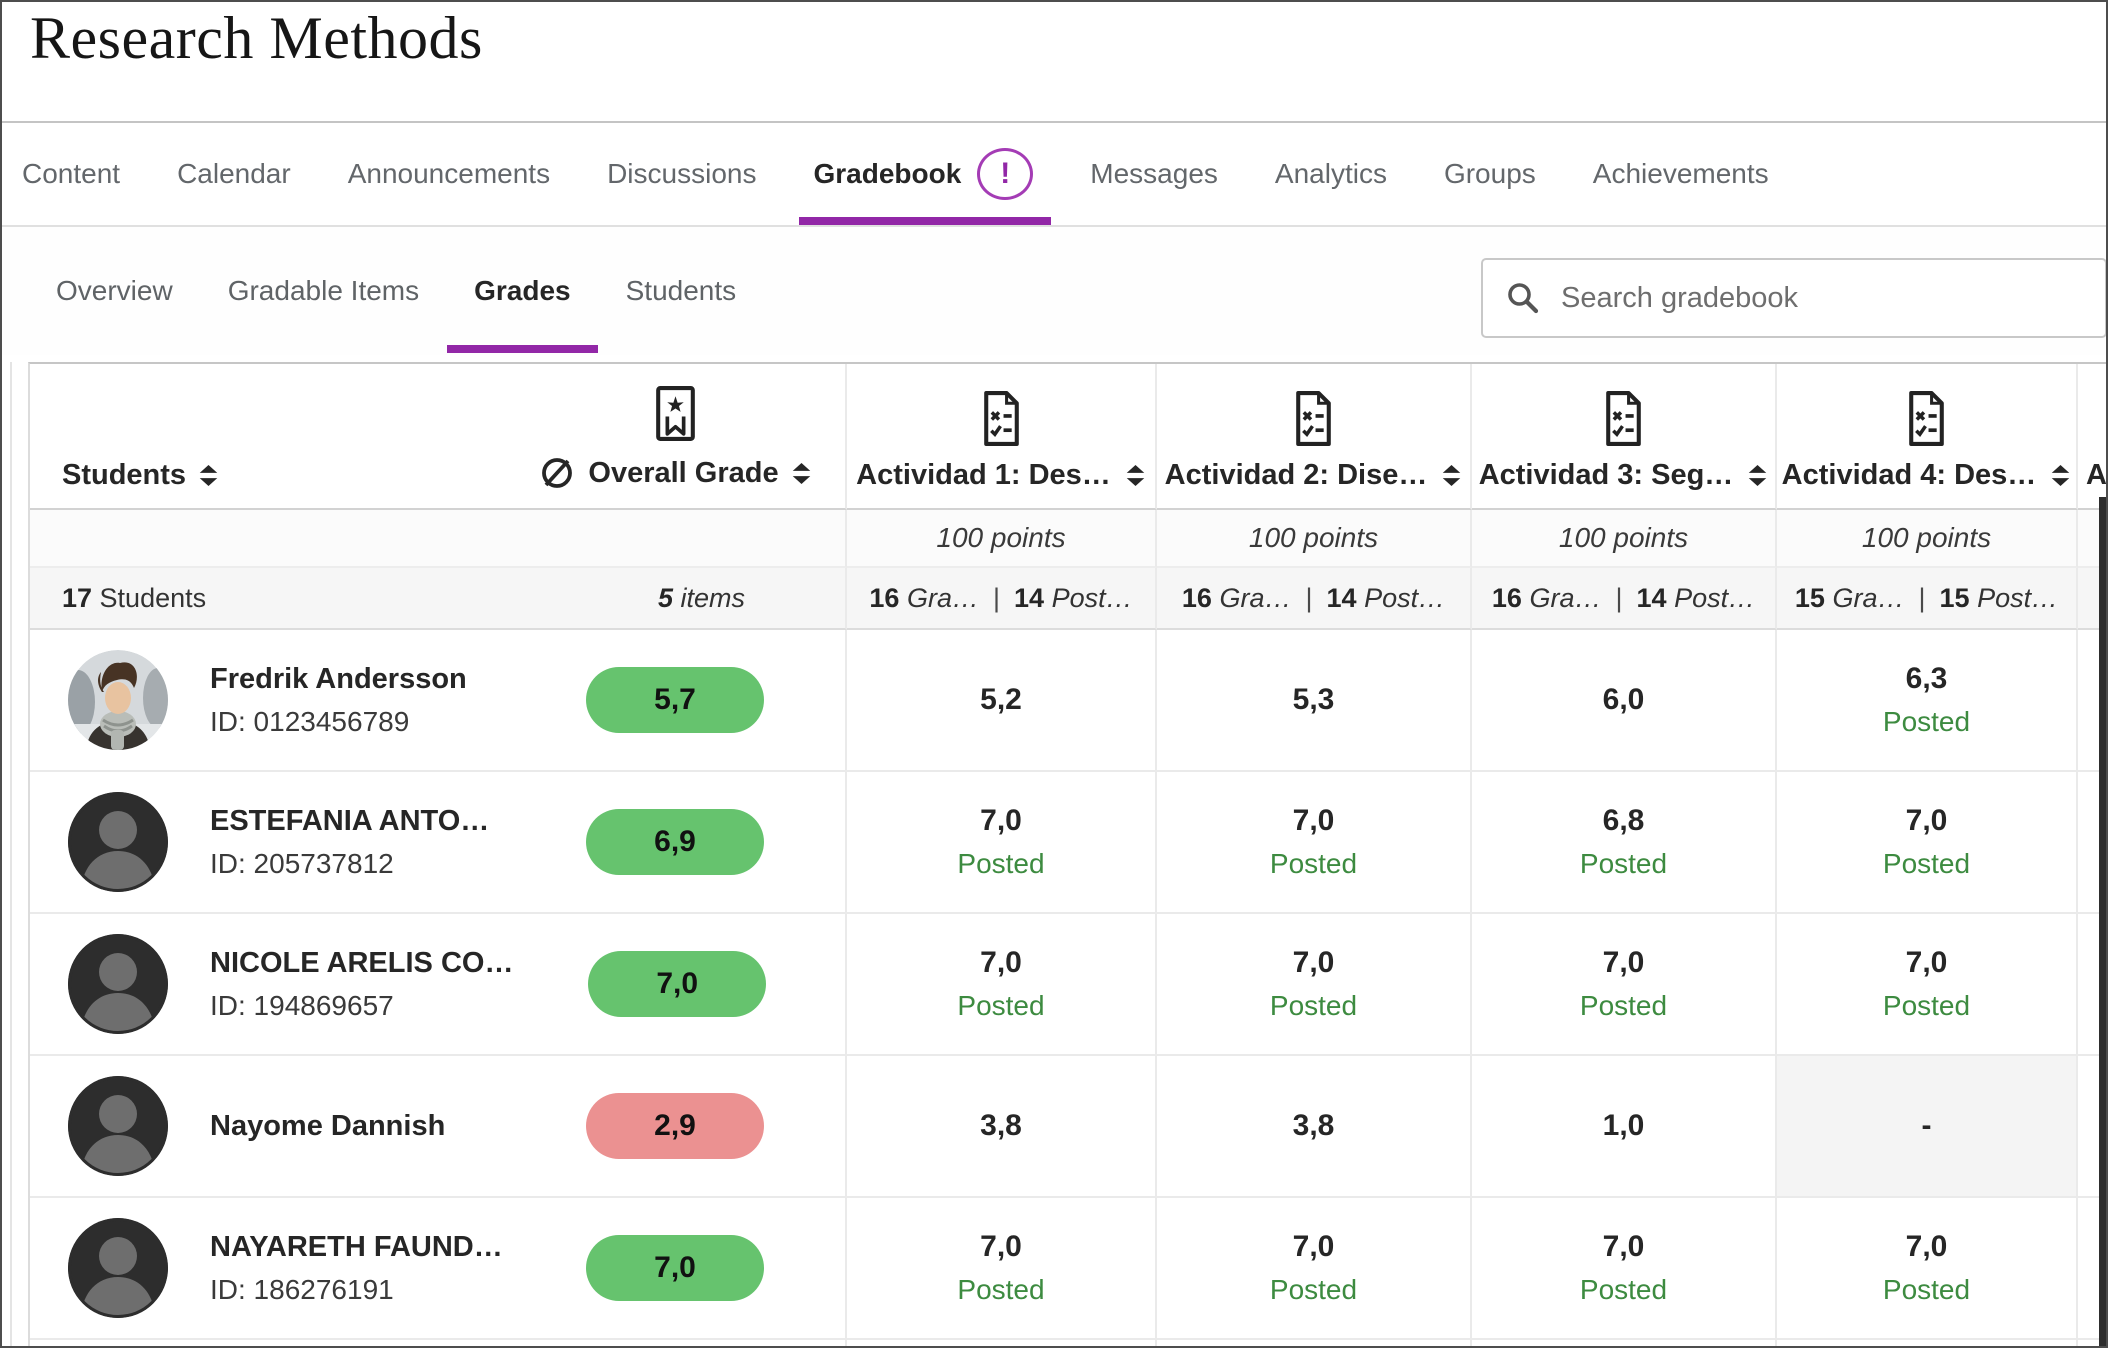  I want to click on grade-cell-r1-c3: 6,0, so click(1624, 701).